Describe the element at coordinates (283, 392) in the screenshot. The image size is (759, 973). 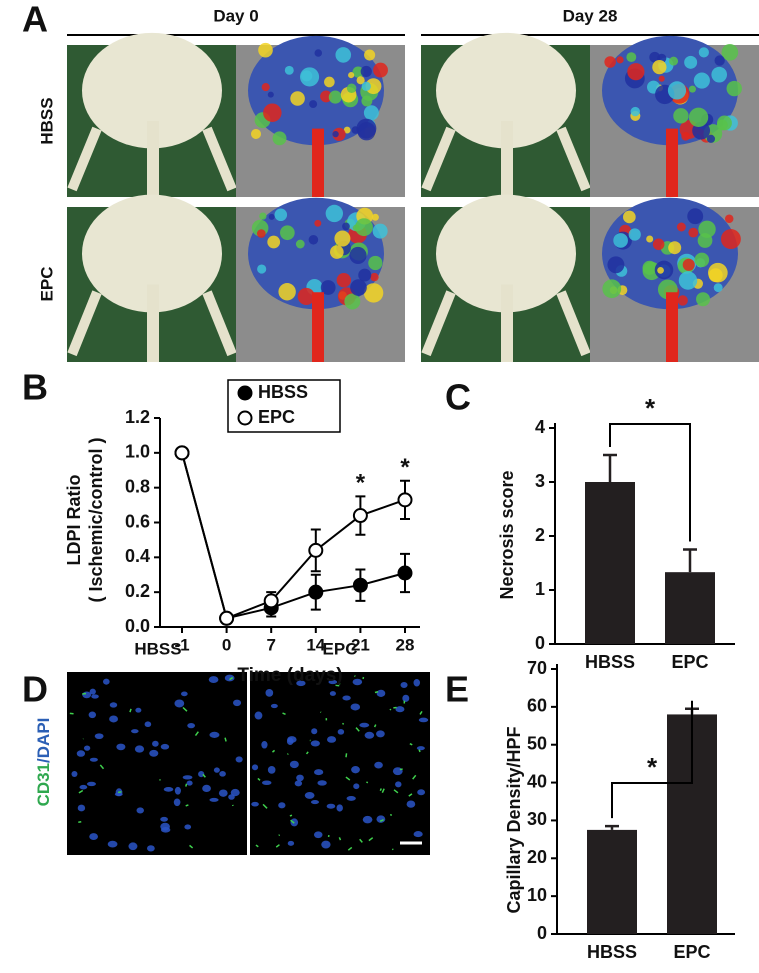
I see `legend-label: HBSS` at that location.